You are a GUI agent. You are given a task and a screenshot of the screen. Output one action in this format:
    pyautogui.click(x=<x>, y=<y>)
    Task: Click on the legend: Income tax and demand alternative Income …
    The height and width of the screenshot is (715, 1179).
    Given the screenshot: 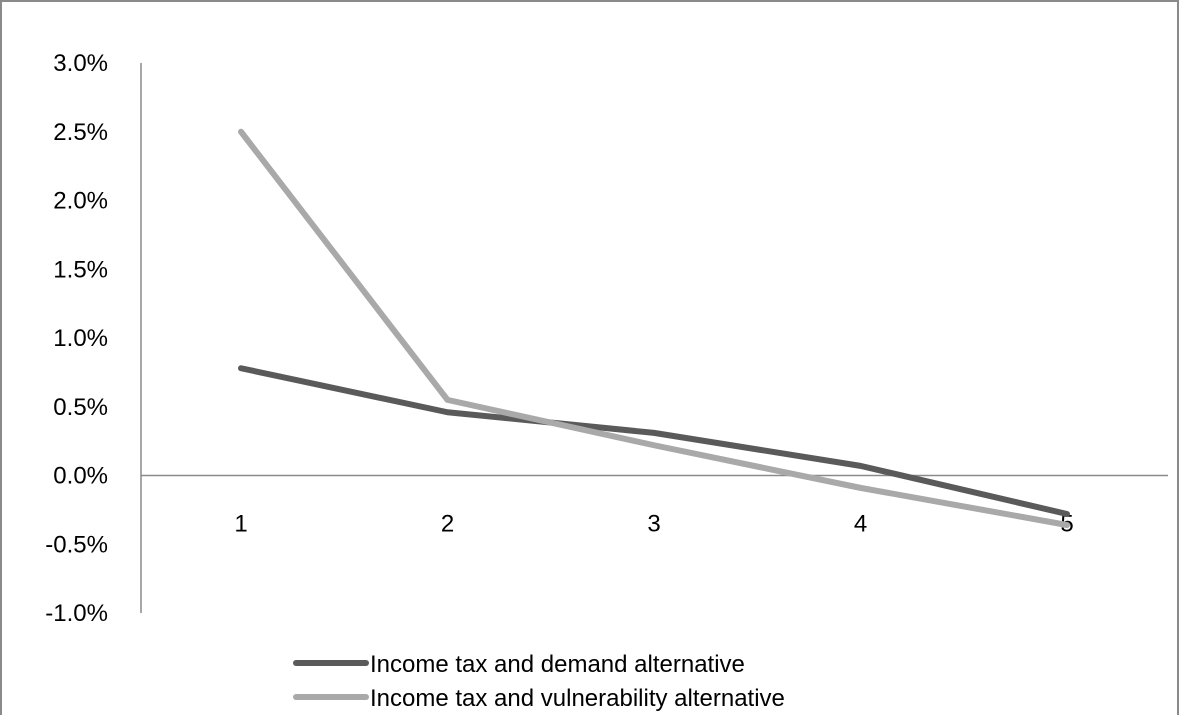 What is the action you would take?
    pyautogui.click(x=539, y=681)
    